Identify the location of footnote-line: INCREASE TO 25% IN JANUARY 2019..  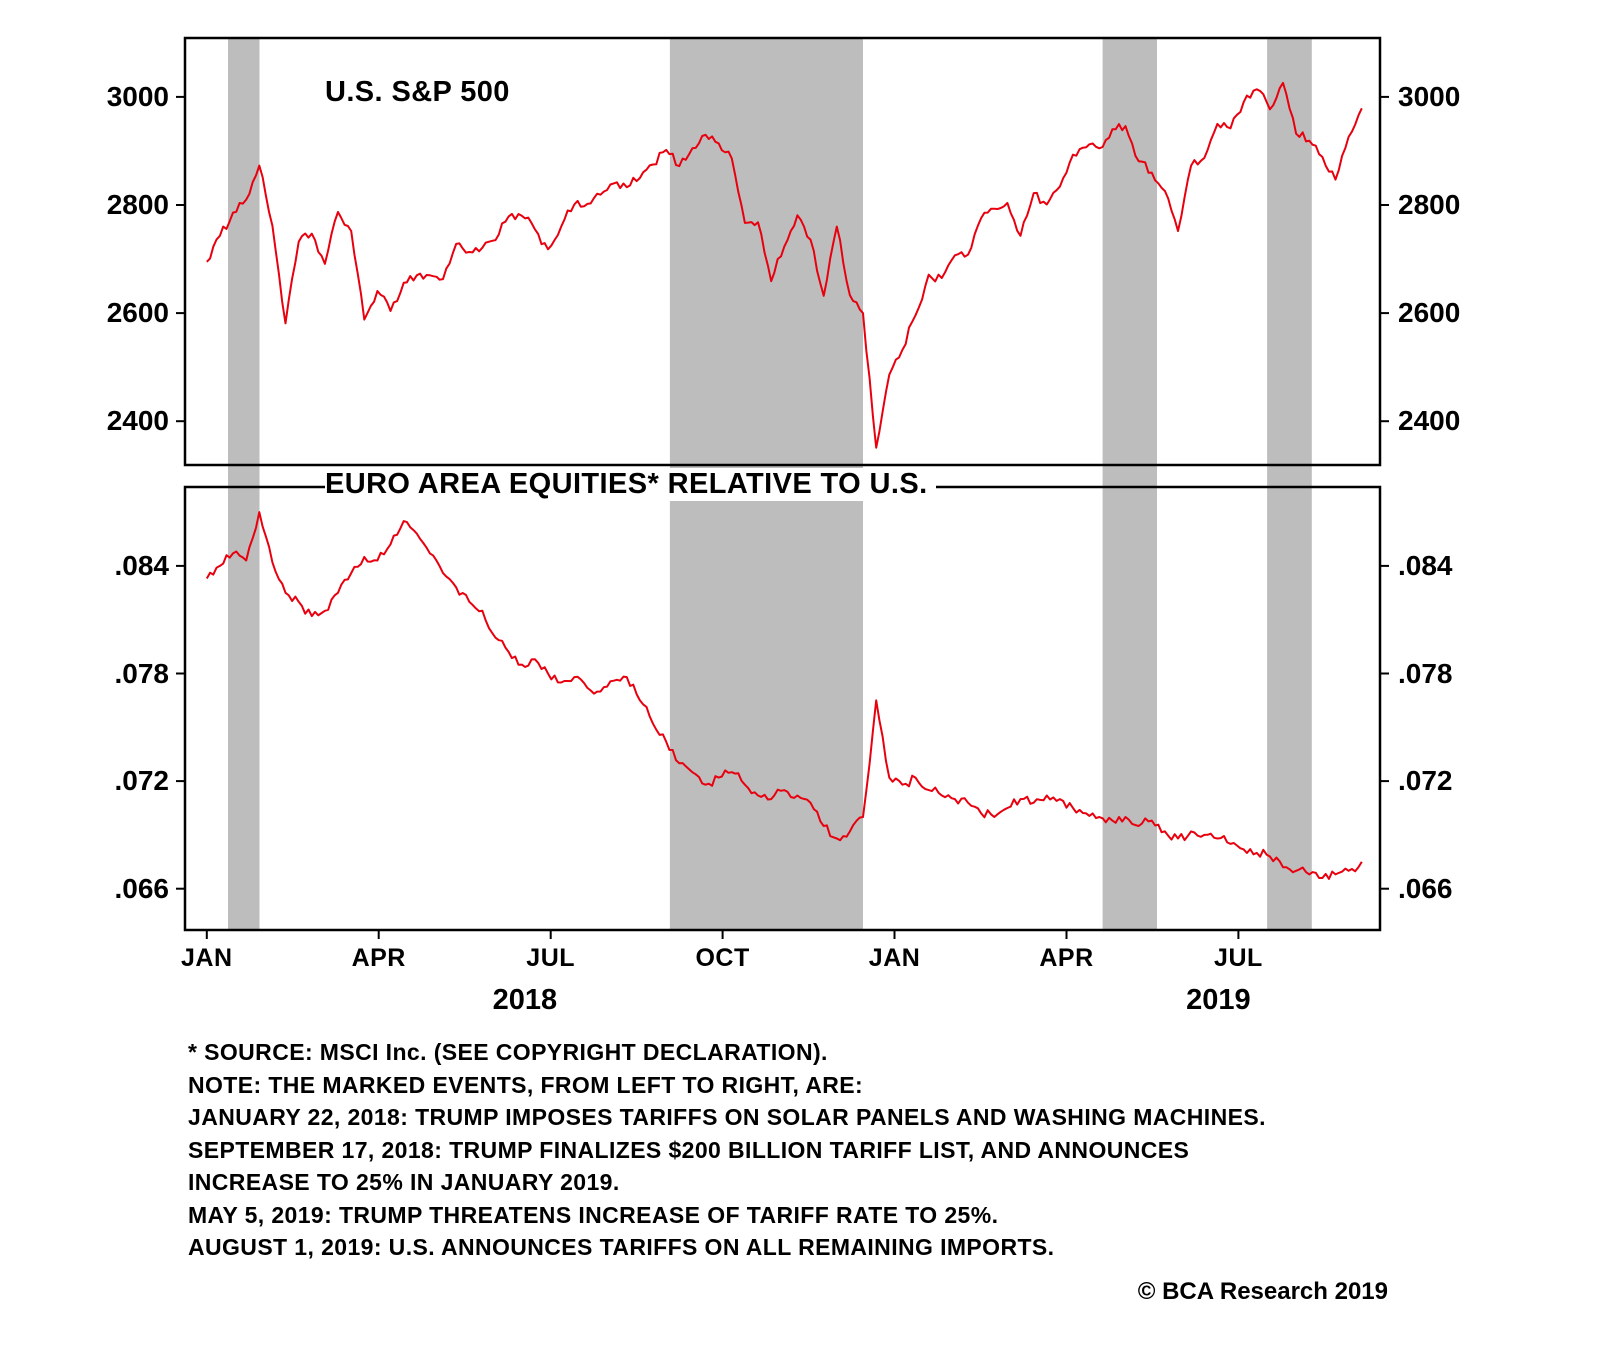
(404, 1182).